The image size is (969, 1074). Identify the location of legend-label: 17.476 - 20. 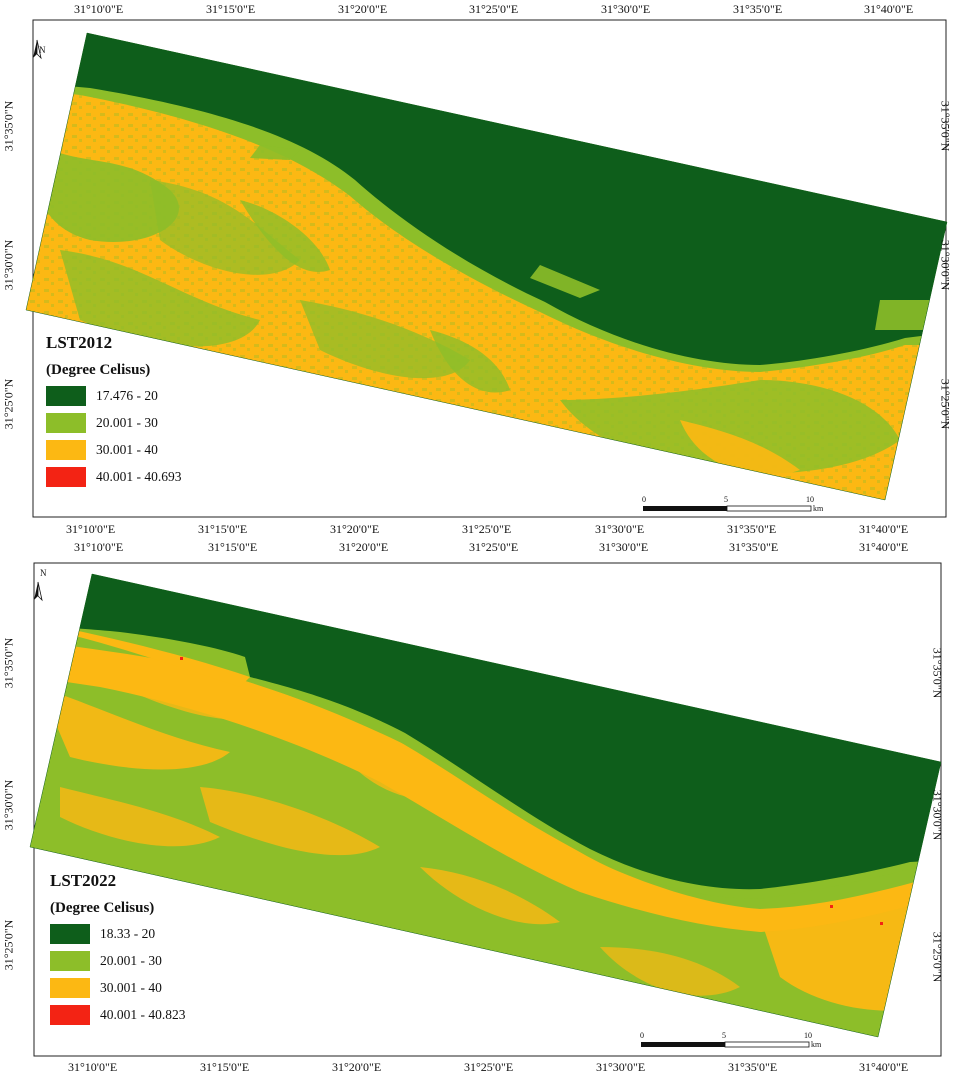
(127, 395).